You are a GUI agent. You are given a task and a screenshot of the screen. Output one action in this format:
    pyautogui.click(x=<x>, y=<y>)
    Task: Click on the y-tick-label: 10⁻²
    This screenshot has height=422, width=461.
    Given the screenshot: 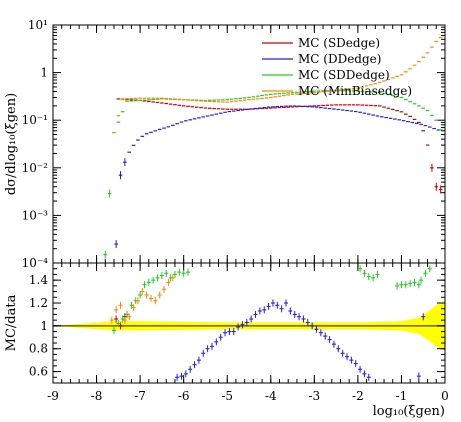 What is the action you would take?
    pyautogui.click(x=35, y=168)
    